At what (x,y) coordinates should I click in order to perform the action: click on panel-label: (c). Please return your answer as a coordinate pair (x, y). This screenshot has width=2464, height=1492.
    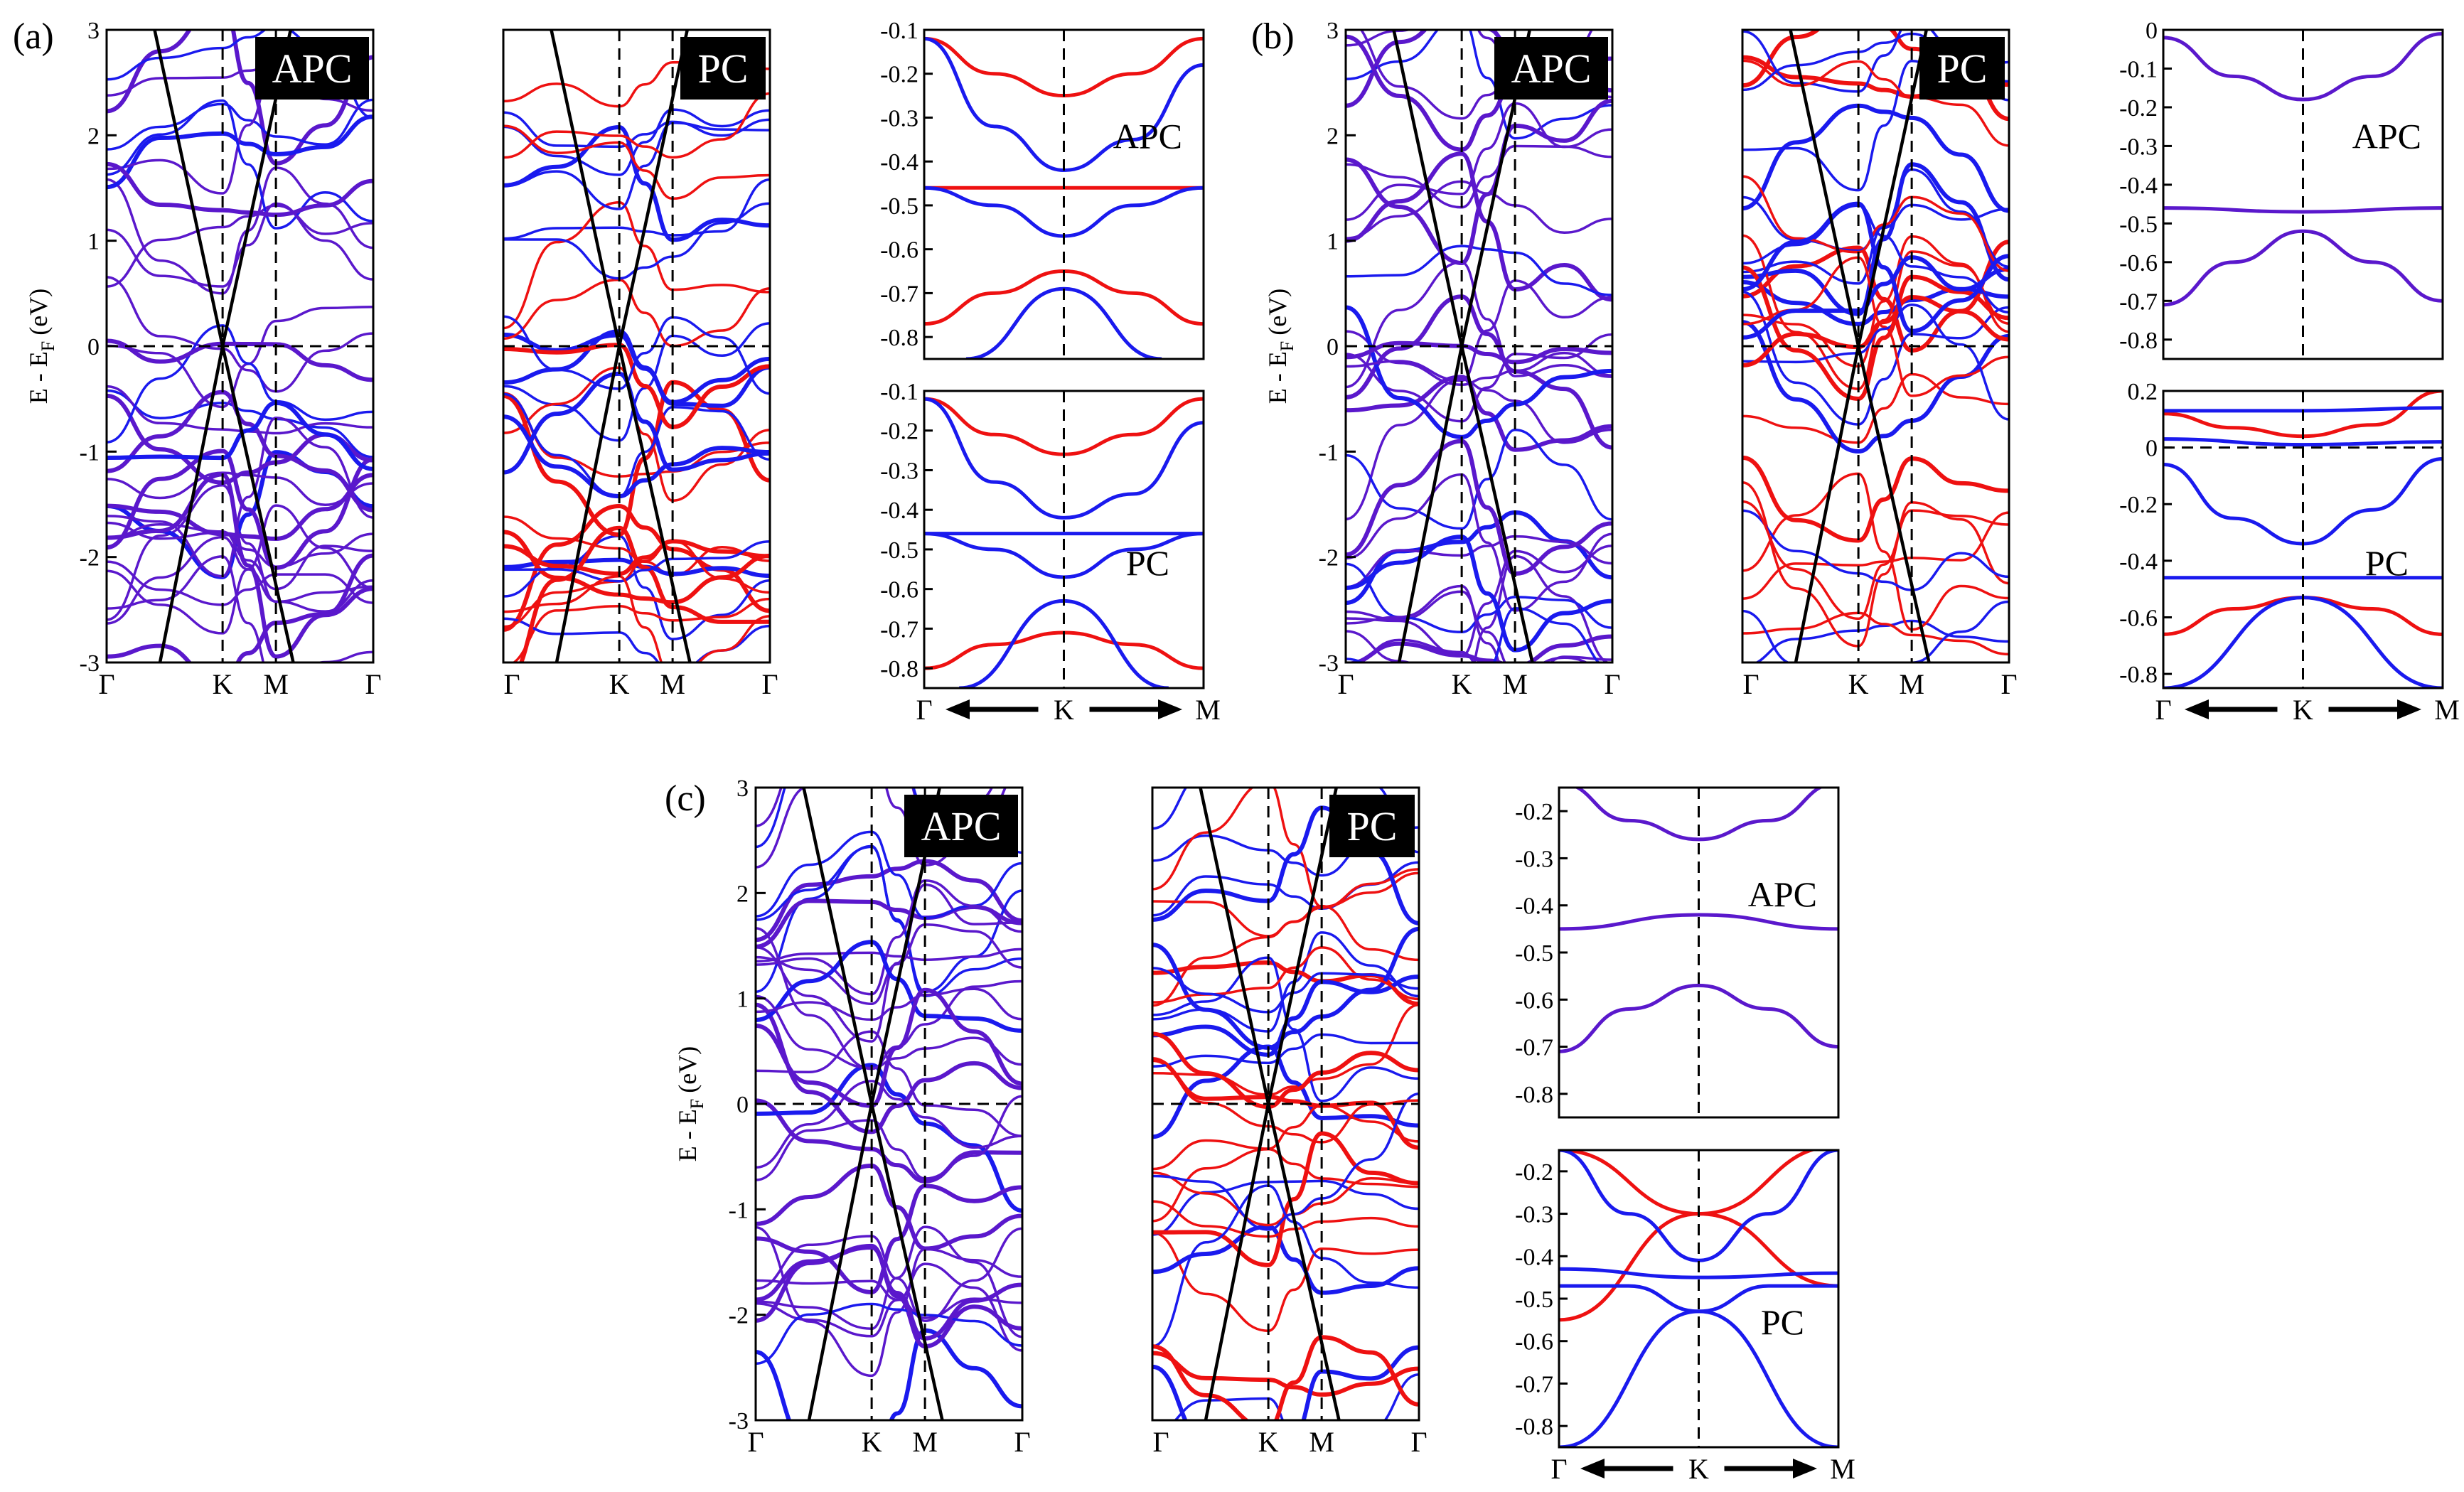
    Looking at the image, I should click on (685, 798).